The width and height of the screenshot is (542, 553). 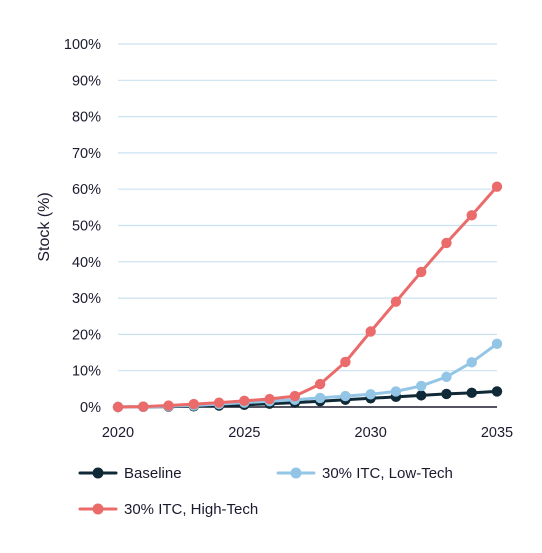 I want to click on series-line, so click(x=307, y=375).